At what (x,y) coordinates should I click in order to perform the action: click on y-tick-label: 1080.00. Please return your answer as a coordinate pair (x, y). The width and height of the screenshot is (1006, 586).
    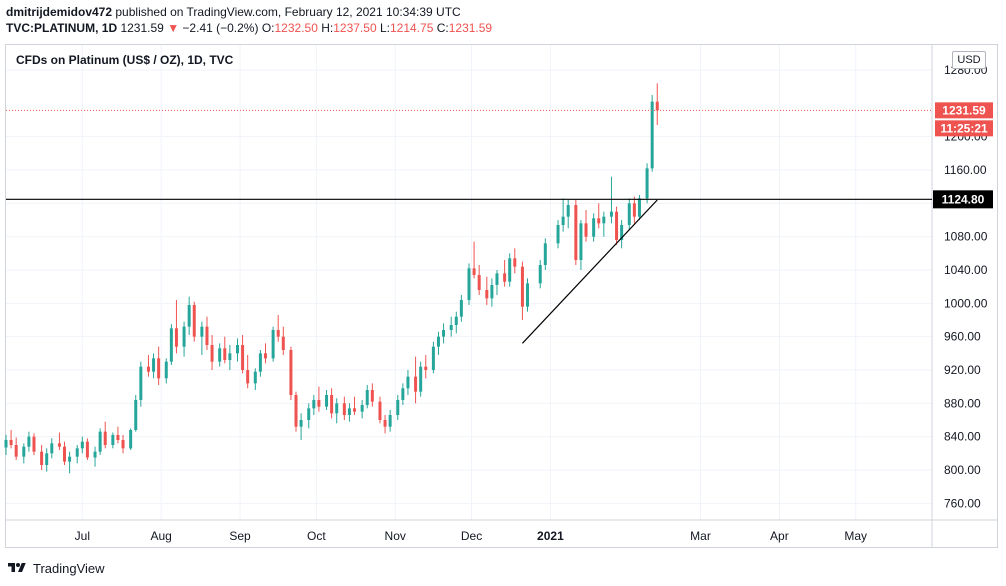
    Looking at the image, I should click on (966, 237).